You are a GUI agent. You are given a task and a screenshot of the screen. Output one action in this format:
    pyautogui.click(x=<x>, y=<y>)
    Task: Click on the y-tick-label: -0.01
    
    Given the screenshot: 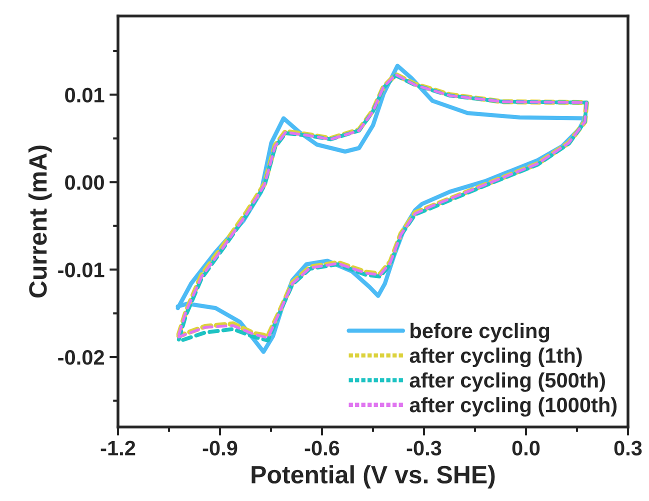 What is the action you would take?
    pyautogui.click(x=81, y=270)
    